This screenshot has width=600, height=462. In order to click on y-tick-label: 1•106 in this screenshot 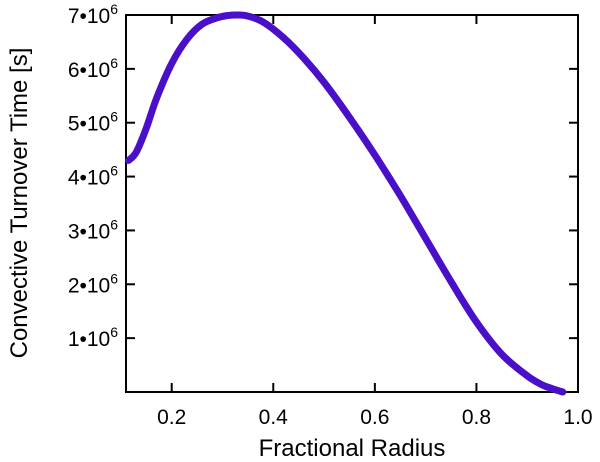, I will do `click(93, 337)`.